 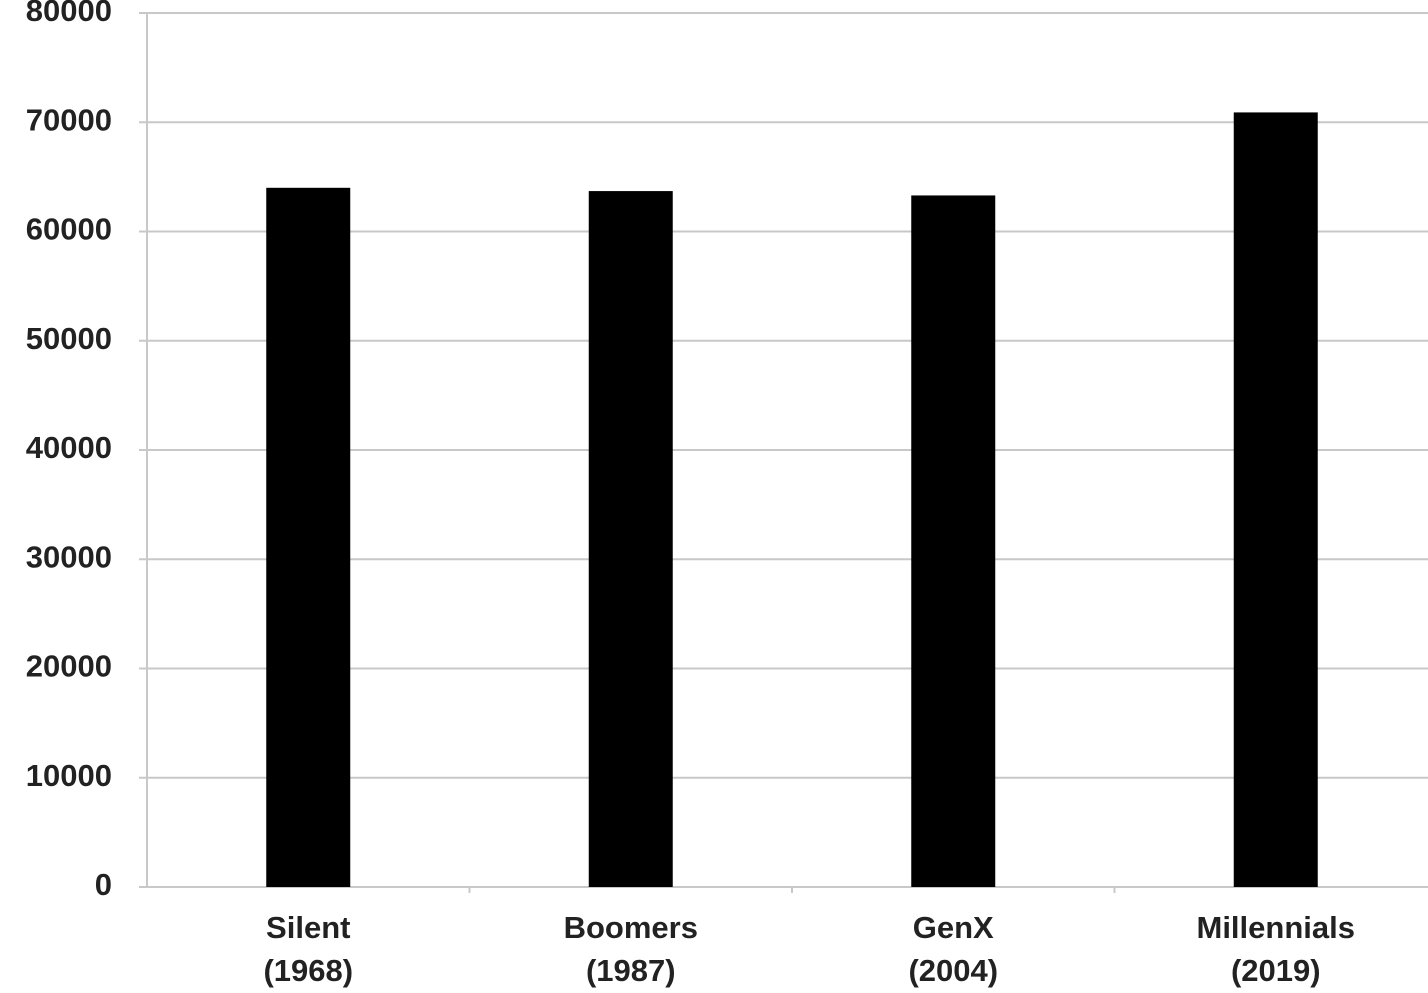 What do you see at coordinates (69, 666) in the screenshot?
I see `y-tick-label: 20000` at bounding box center [69, 666].